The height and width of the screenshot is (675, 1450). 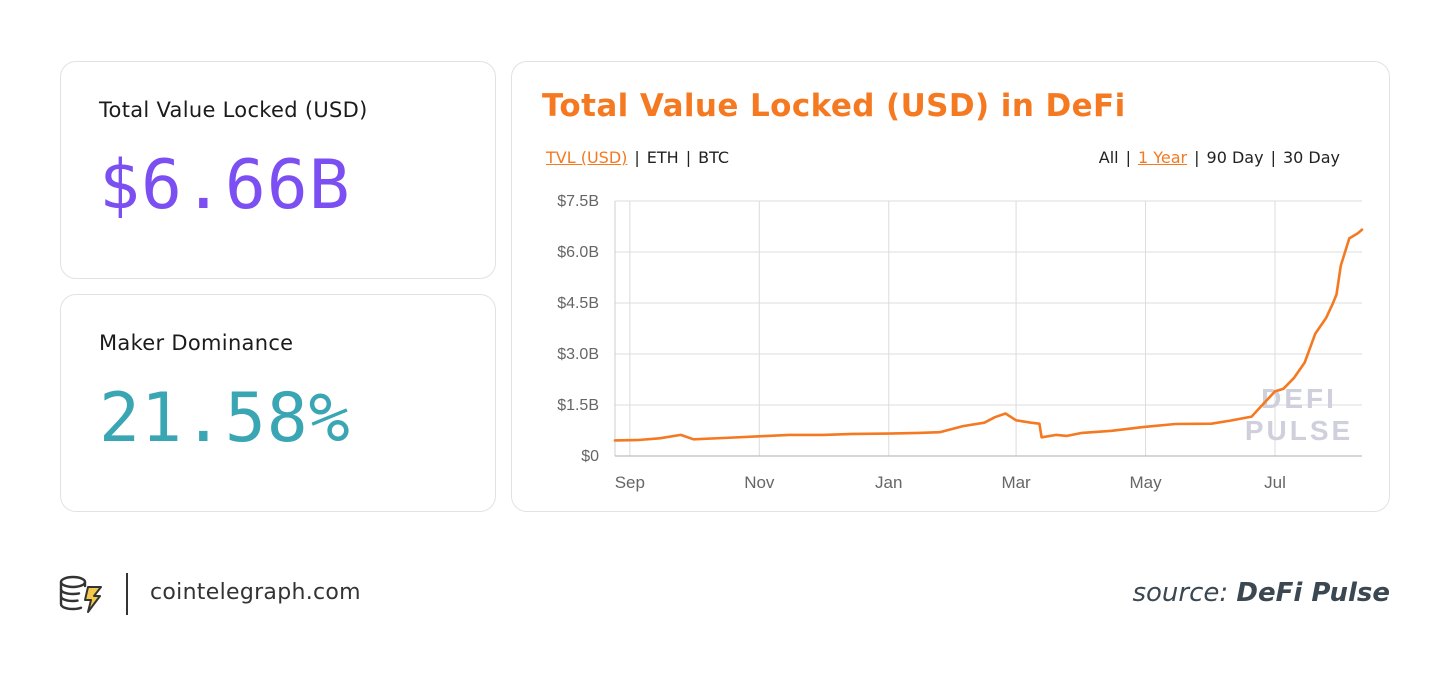 What do you see at coordinates (1180, 593) in the screenshot?
I see `source-prefix: source:` at bounding box center [1180, 593].